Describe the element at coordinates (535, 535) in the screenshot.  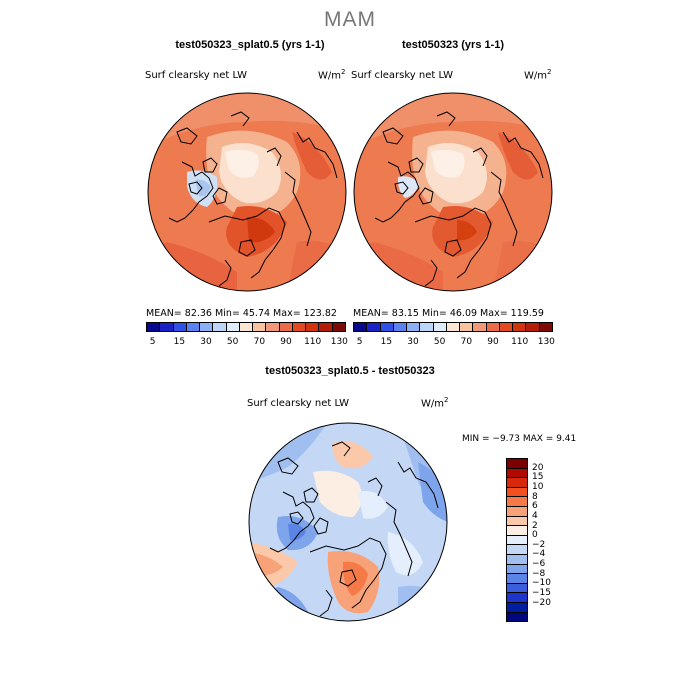
I see `colorbar-tick-label: 0` at that location.